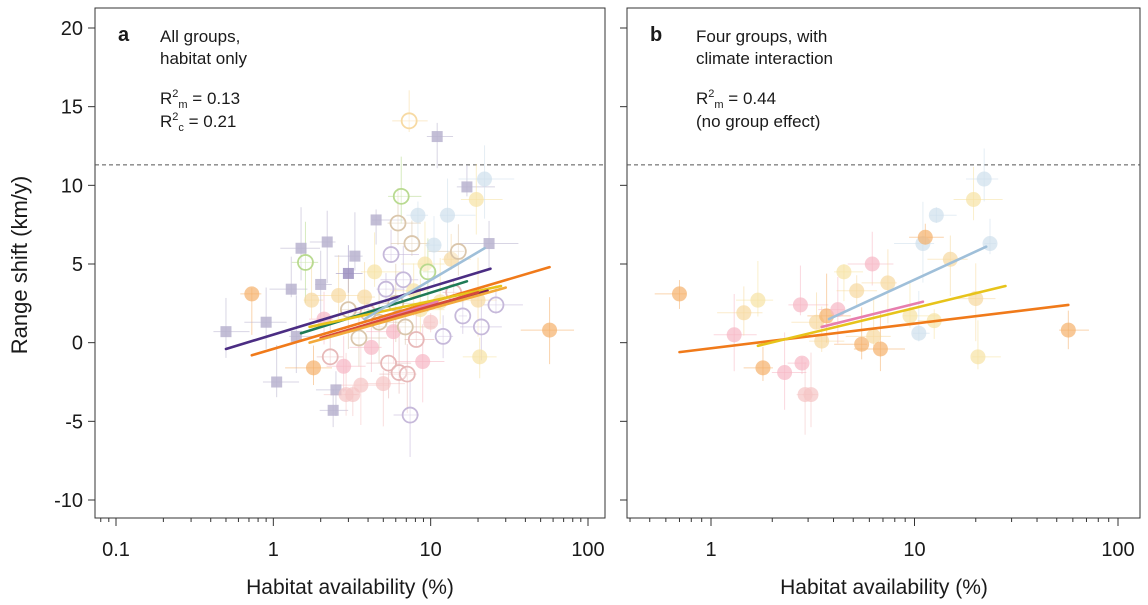 Image resolution: width=1148 pixels, height=605 pixels. Describe the element at coordinates (914, 550) in the screenshot. I see `panel-b-x-tick-label: 10` at that location.